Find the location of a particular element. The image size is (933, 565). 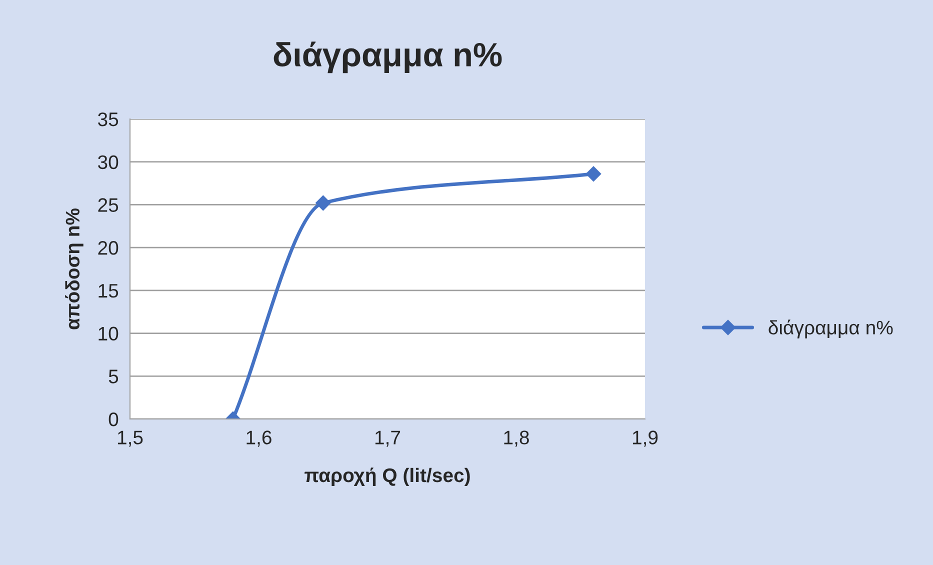

x-tick-label: 1,6 is located at coordinates (259, 438).